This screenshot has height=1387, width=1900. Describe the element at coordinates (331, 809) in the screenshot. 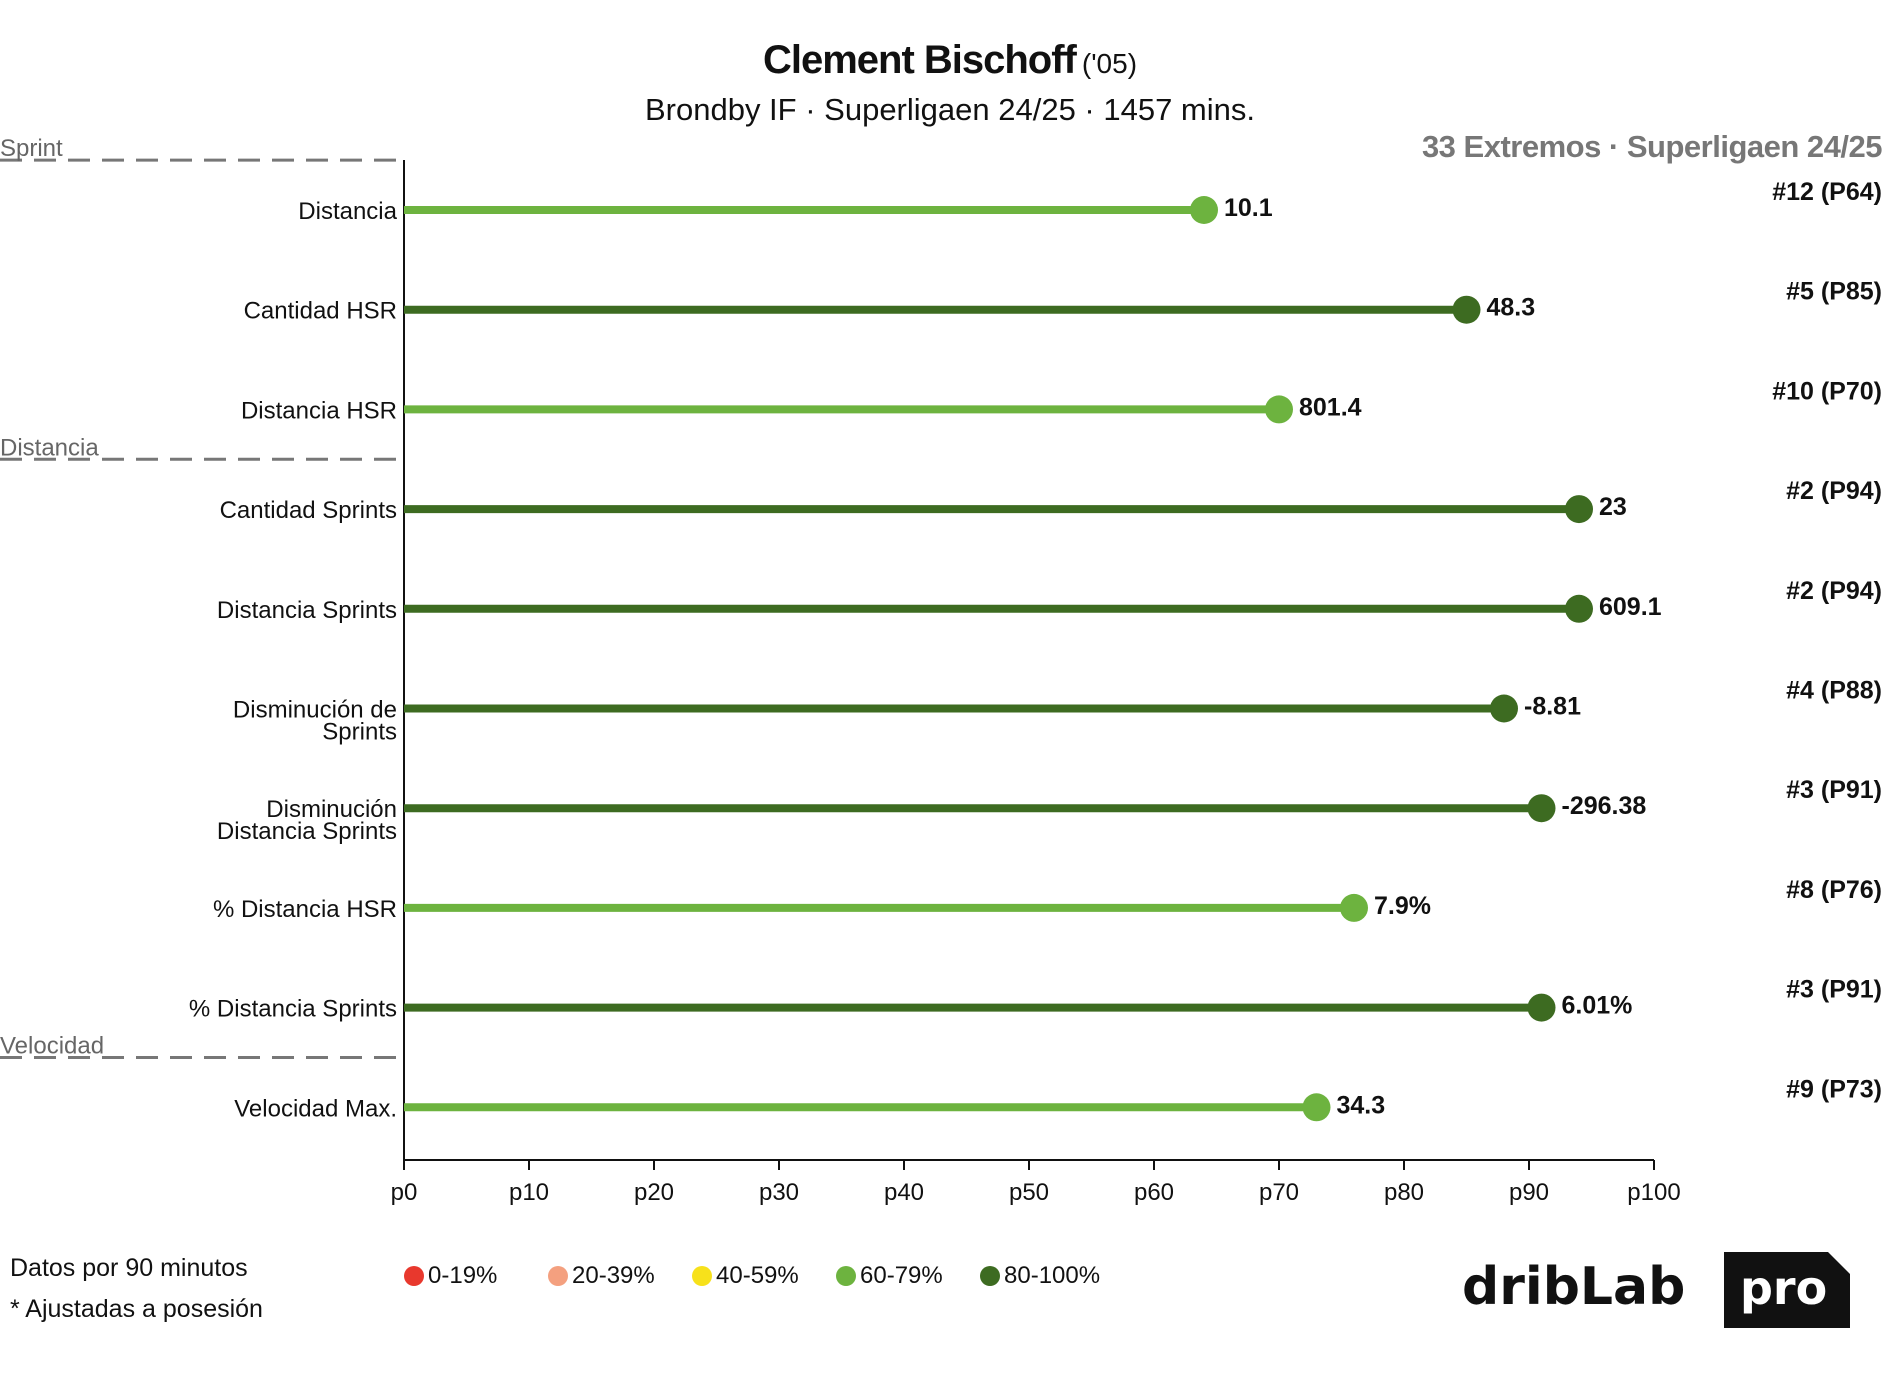

I see `row-label-line: Disminución` at that location.